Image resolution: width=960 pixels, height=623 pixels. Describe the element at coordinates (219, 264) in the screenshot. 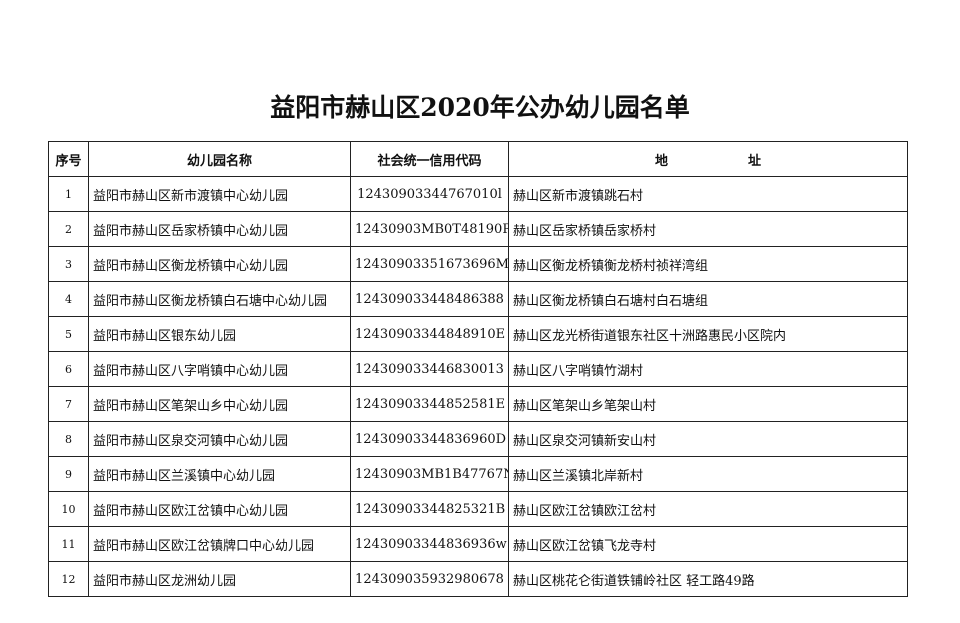

I see `table-cell: 益阳市赫山区衡龙桥镇中心幼儿园` at that location.